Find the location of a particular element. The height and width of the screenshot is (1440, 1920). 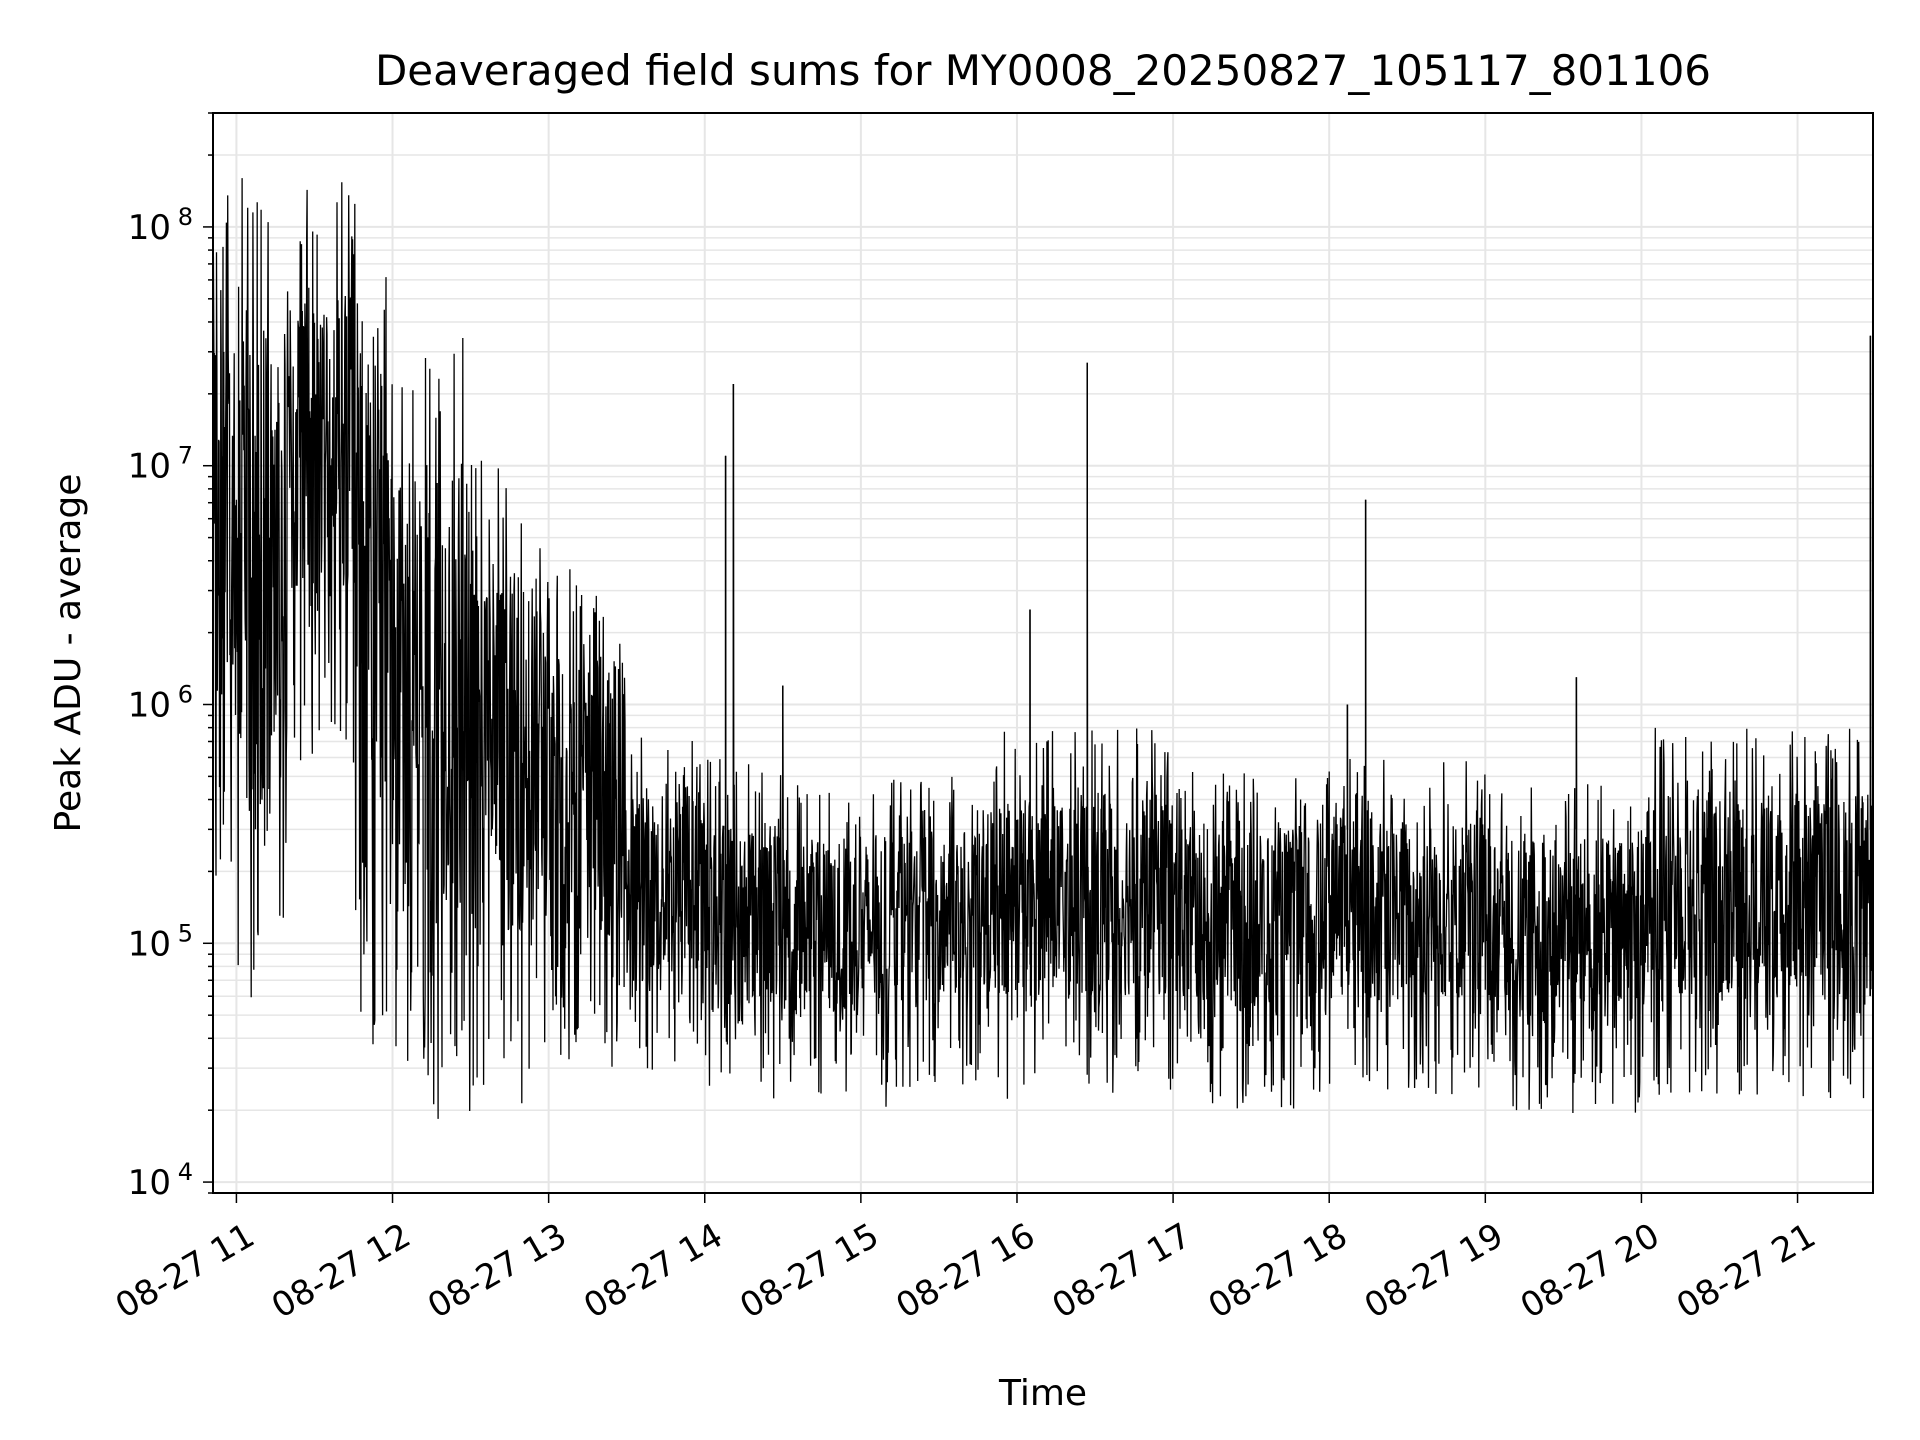

x-axis-label: Time is located at coordinates (1042, 1393).